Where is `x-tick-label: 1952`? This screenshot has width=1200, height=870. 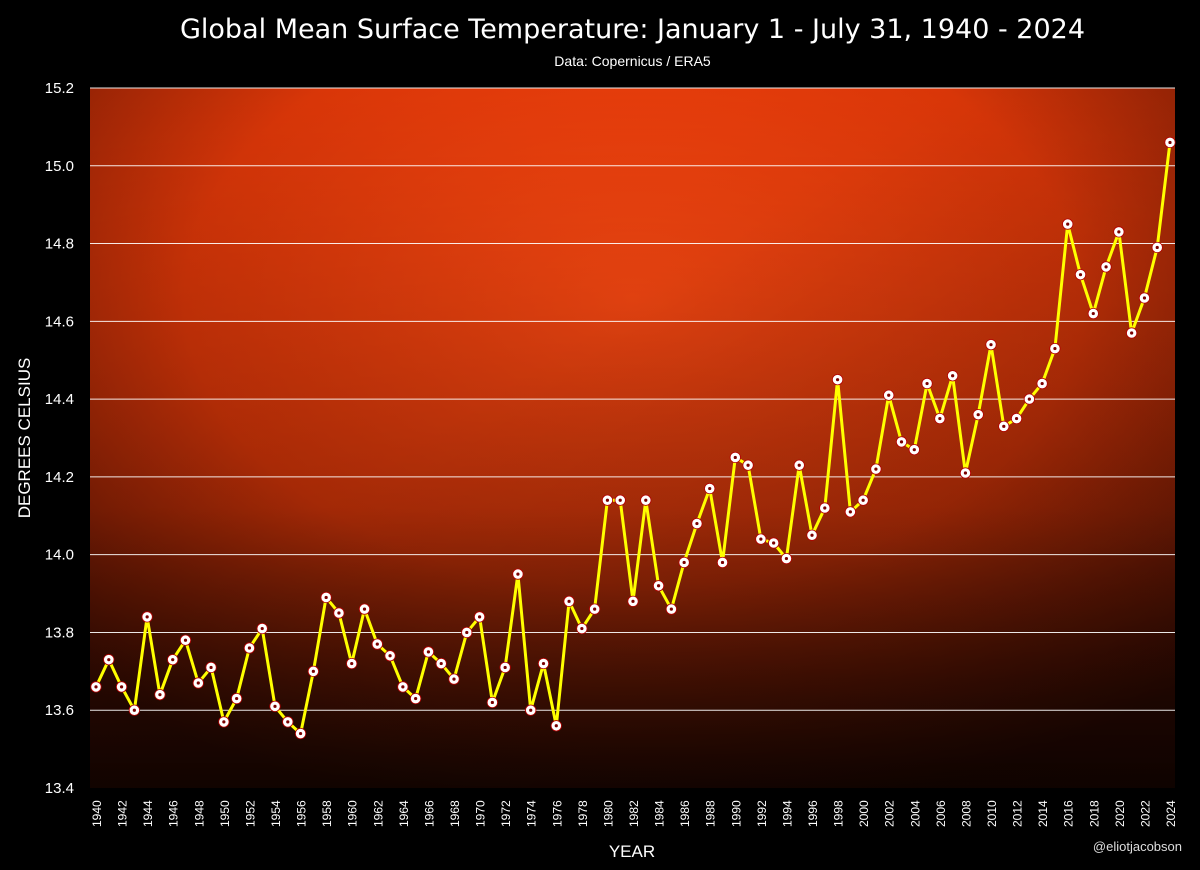 x-tick-label: 1952 is located at coordinates (250, 813).